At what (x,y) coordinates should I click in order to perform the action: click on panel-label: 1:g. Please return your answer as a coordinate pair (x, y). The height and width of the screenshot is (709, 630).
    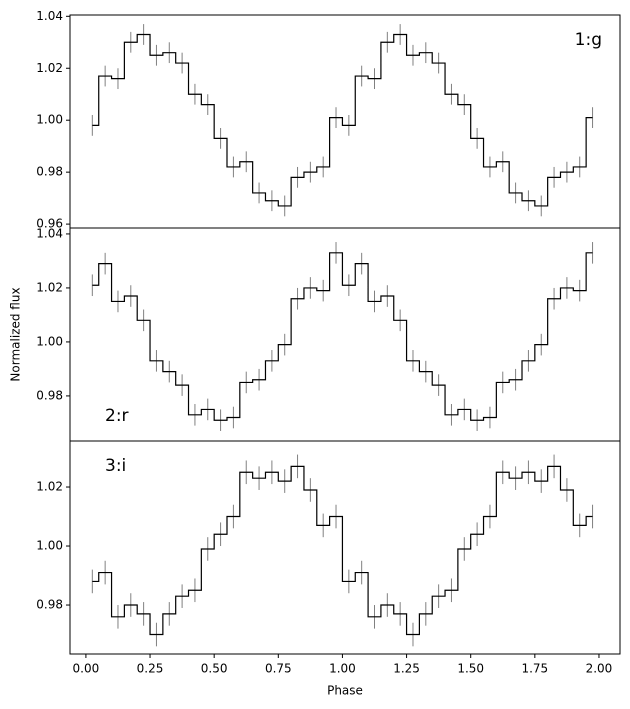
    Looking at the image, I should click on (588, 40).